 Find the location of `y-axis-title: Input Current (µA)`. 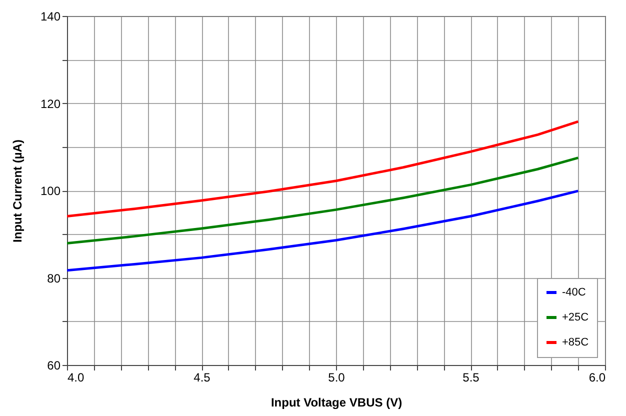

y-axis-title: Input Current (µA) is located at coordinates (17, 191).